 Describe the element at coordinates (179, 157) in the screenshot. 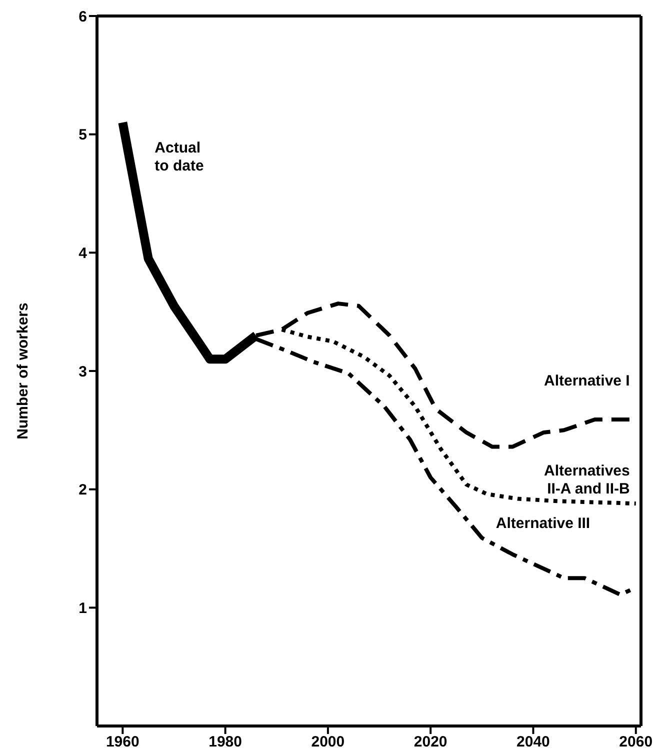

I see `series-label: Actual to date` at that location.